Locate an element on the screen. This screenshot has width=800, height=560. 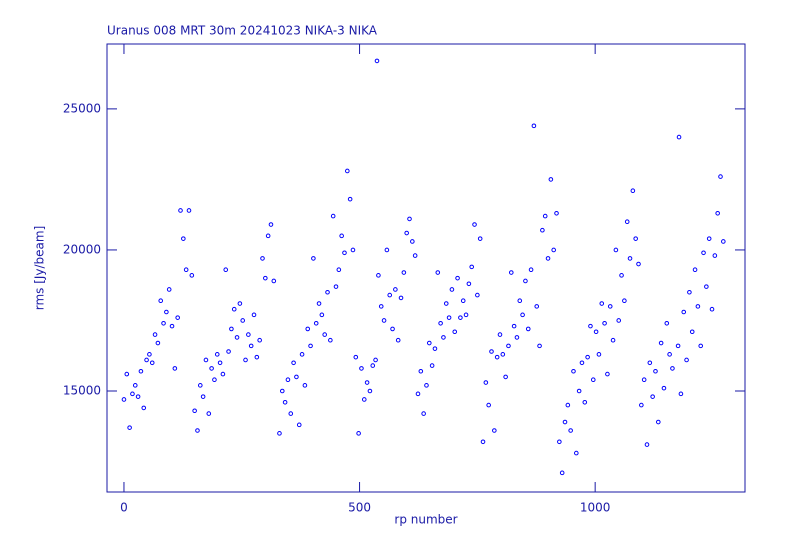
x-tick-label: 0 is located at coordinates (124, 508).